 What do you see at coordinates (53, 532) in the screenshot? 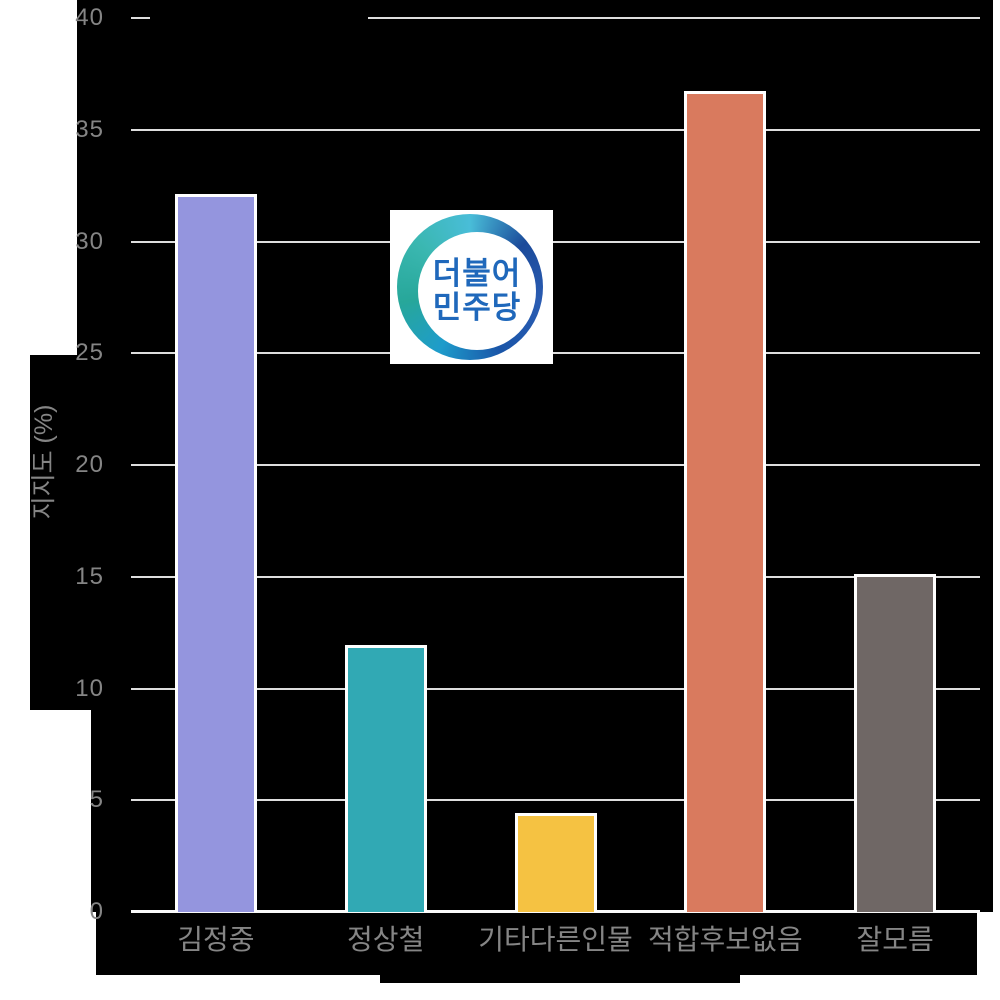
I see `chart-surface-ylabel-tab` at bounding box center [53, 532].